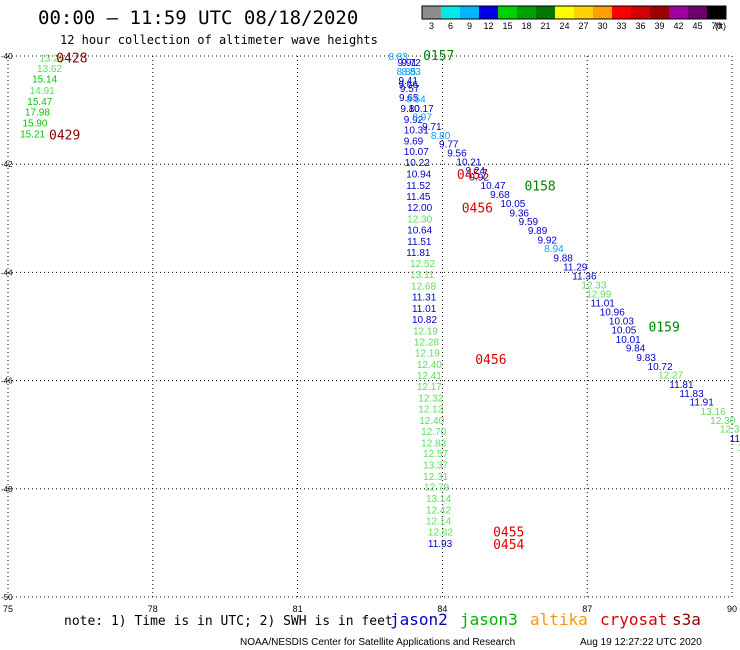 The height and width of the screenshot is (650, 740). I want to click on wave-height-value: 12.82, so click(440, 533).